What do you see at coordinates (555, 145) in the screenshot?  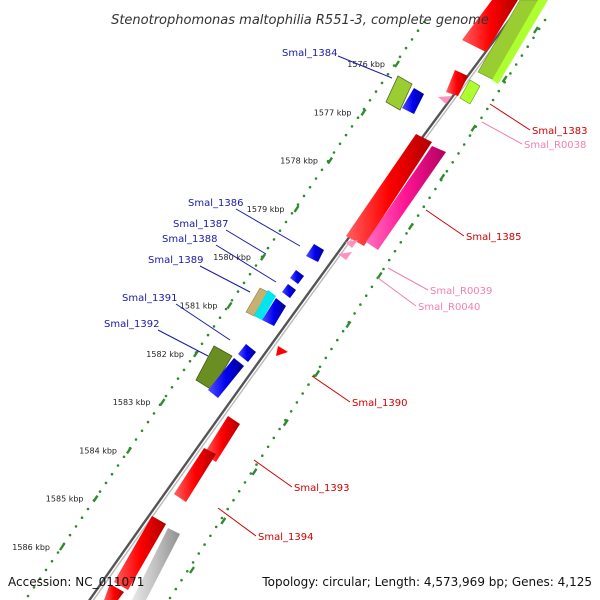 I see `gene-label: Smal_R0038` at bounding box center [555, 145].